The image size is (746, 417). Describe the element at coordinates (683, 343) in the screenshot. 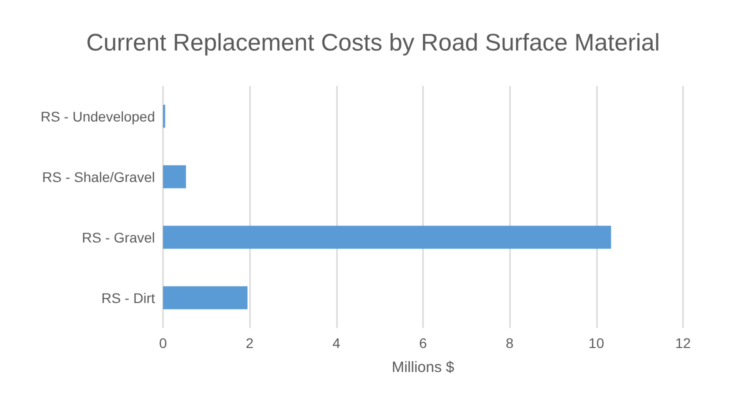

I see `x-tick-label: 12` at that location.